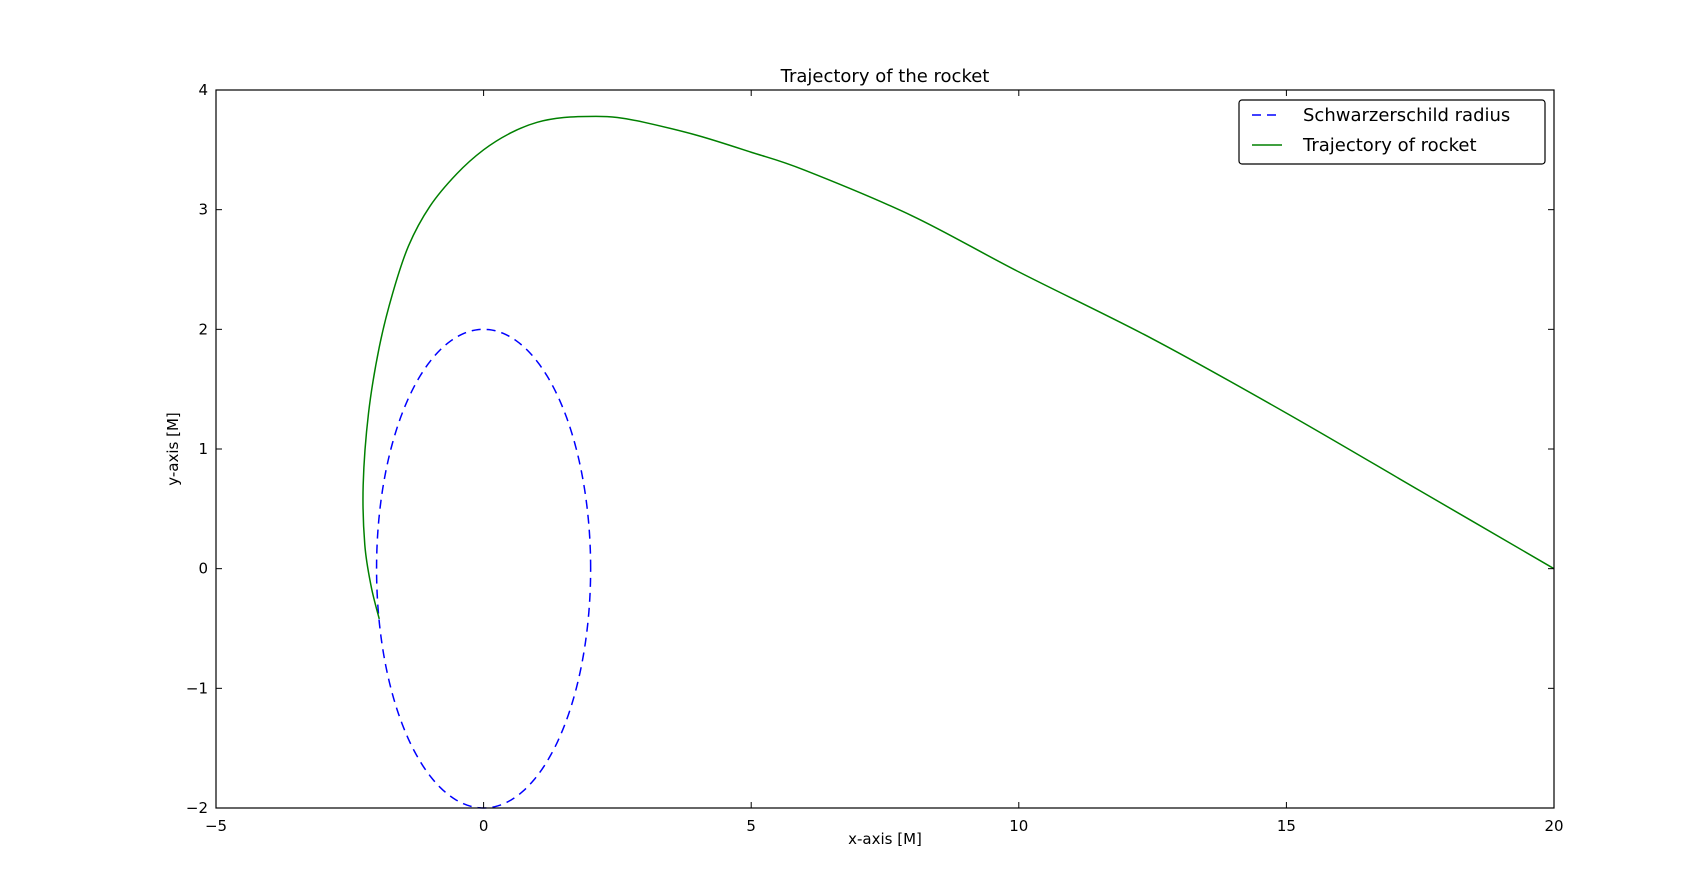 The image size is (1707, 887). I want to click on y-tick-label-4: 2, so click(203, 329).